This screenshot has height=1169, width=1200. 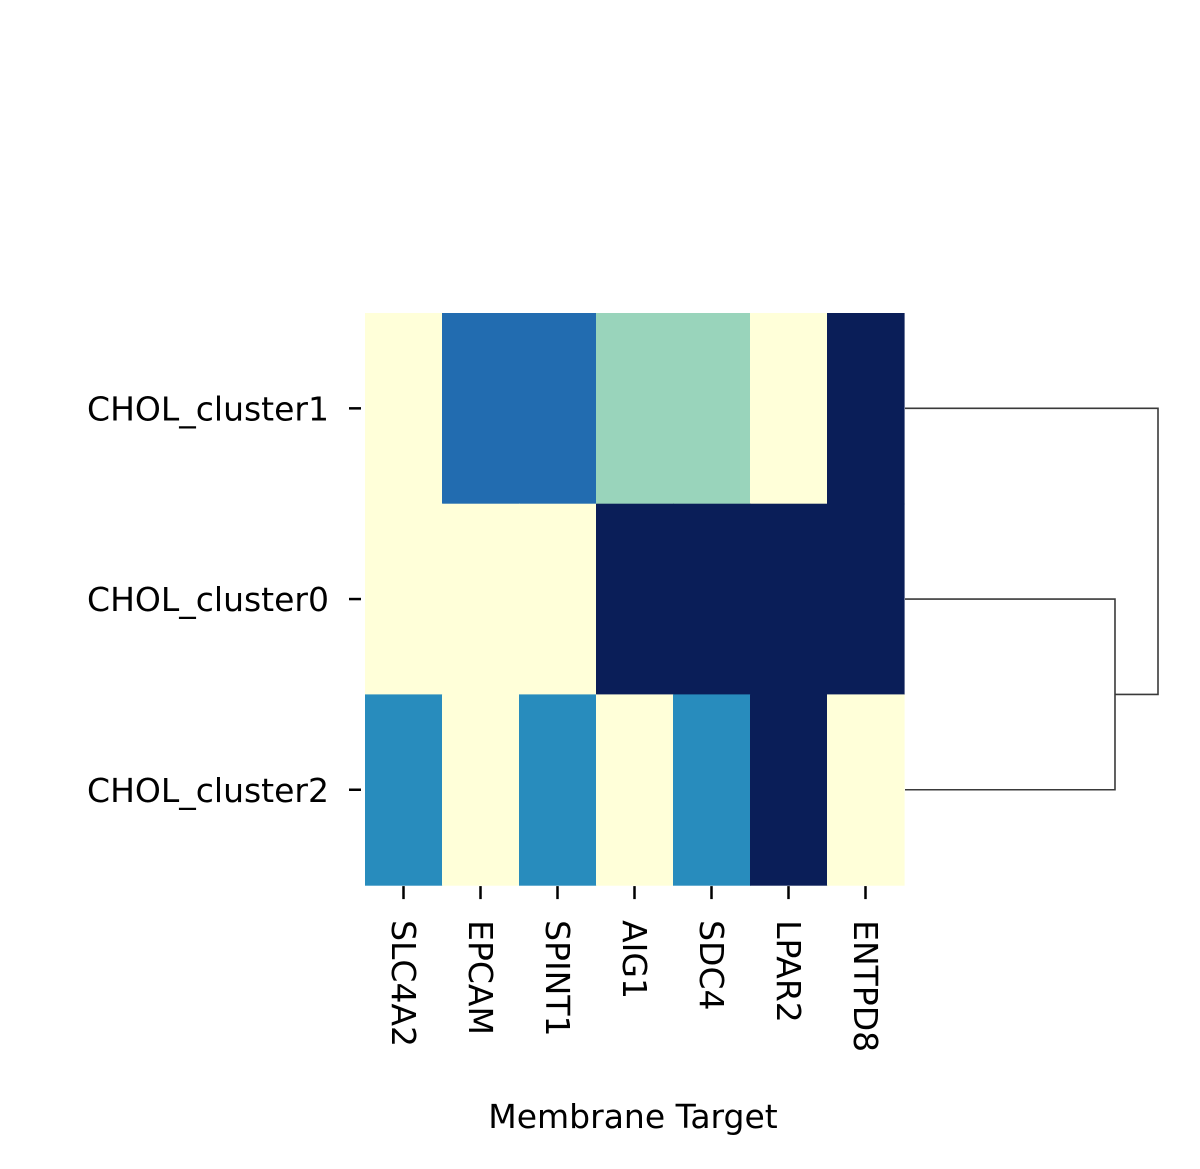 I want to click on column-label: ENTPD8, so click(x=865, y=986).